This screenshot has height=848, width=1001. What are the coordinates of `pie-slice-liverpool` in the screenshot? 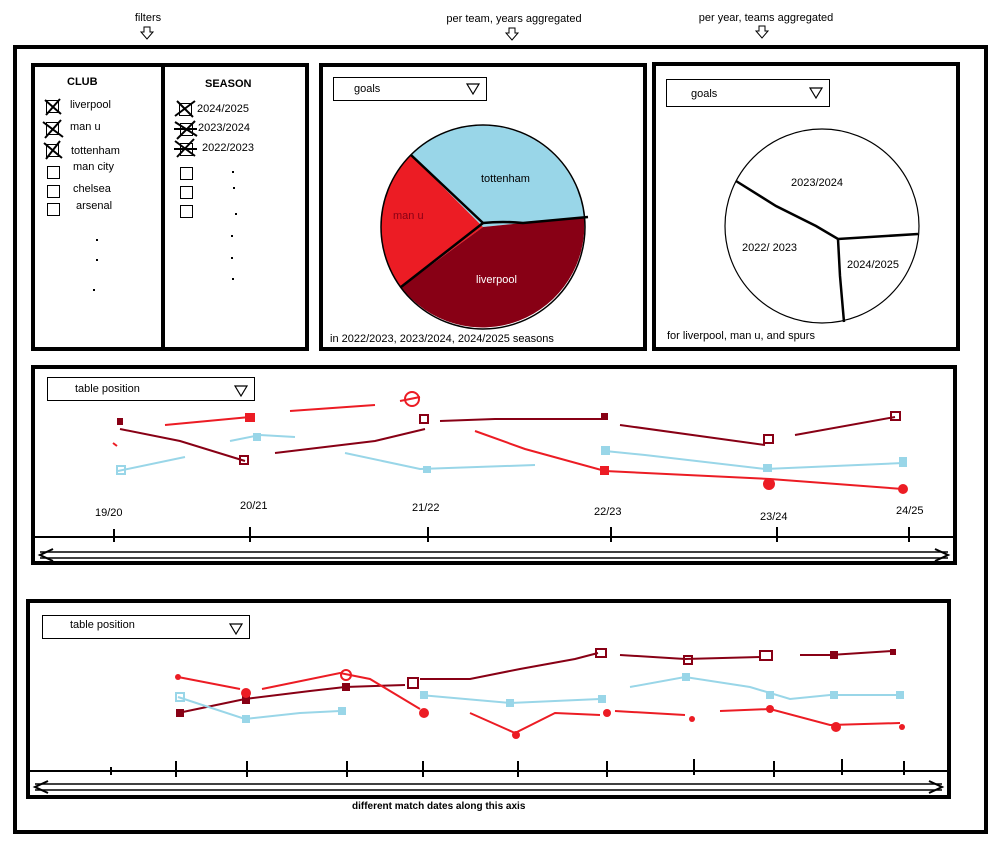 It's located at (493, 272).